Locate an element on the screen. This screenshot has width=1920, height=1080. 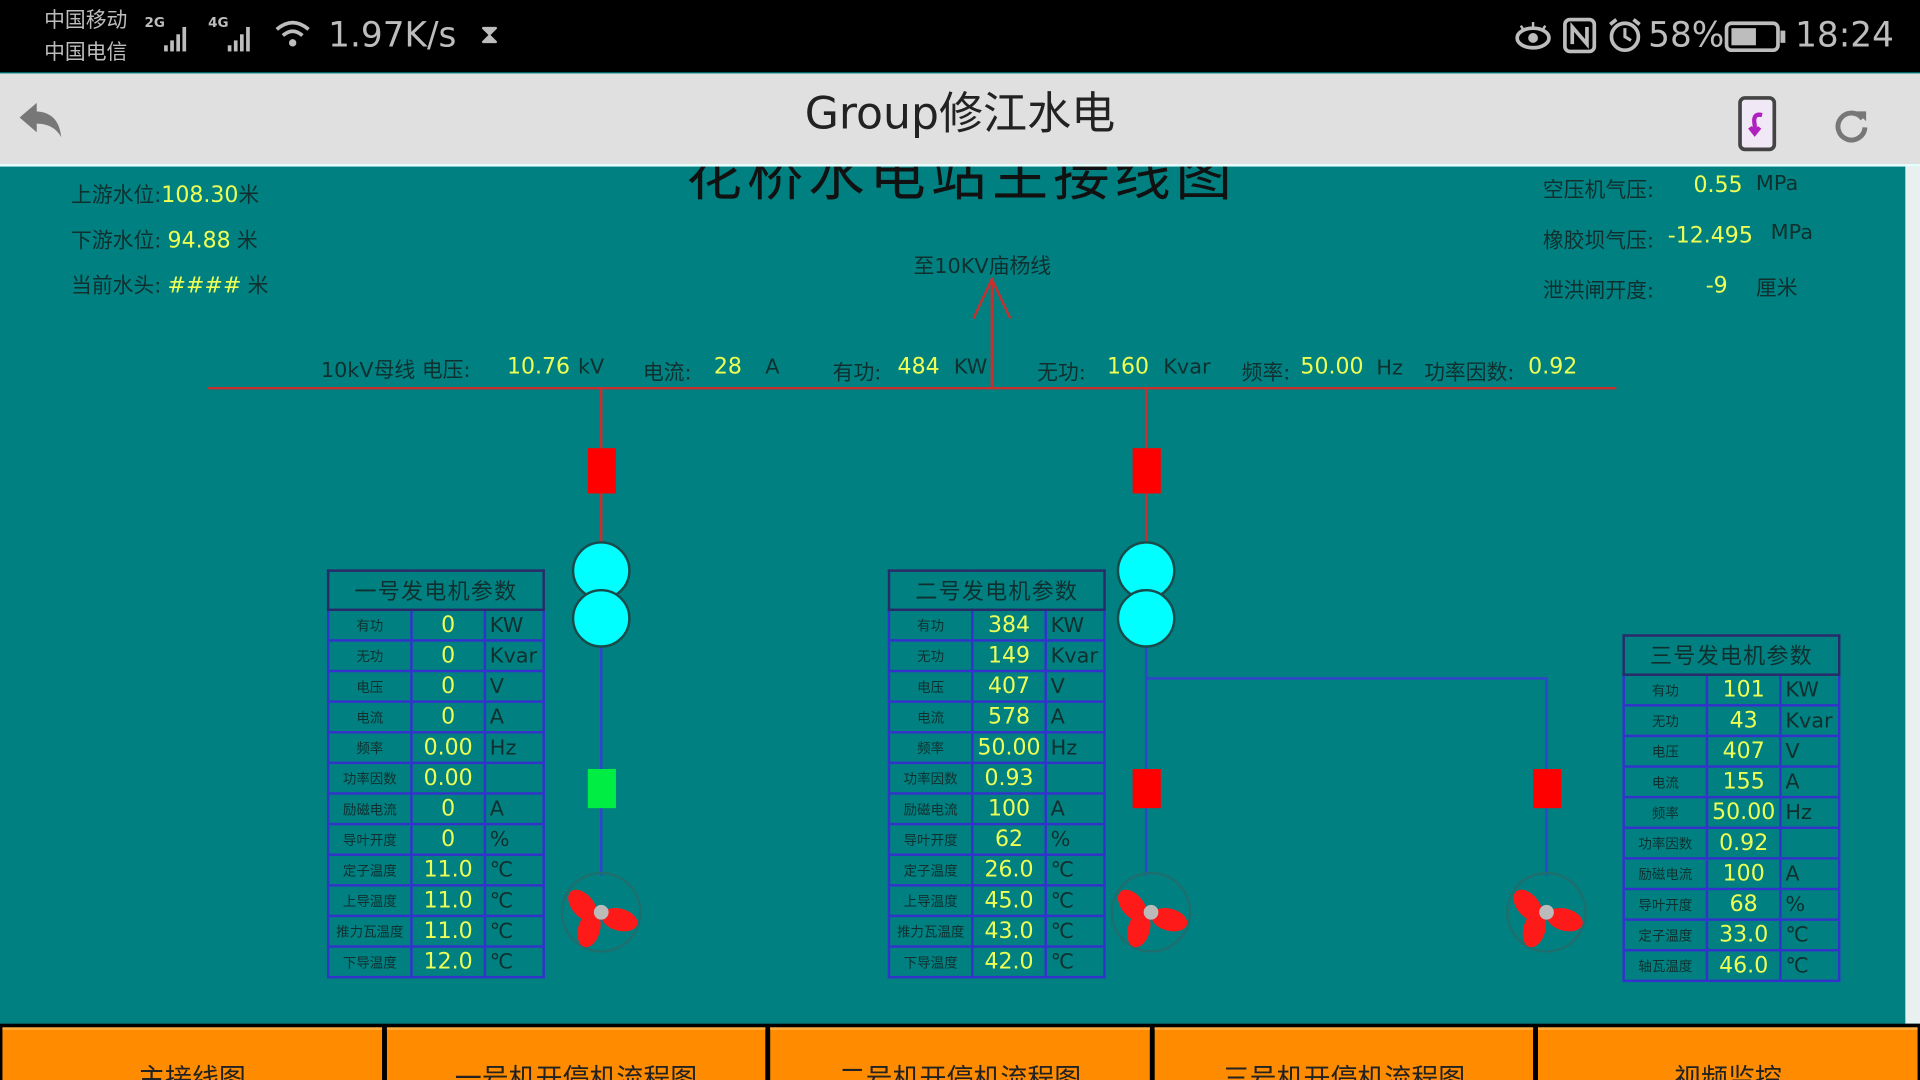
param-value: 578 is located at coordinates (1009, 717).